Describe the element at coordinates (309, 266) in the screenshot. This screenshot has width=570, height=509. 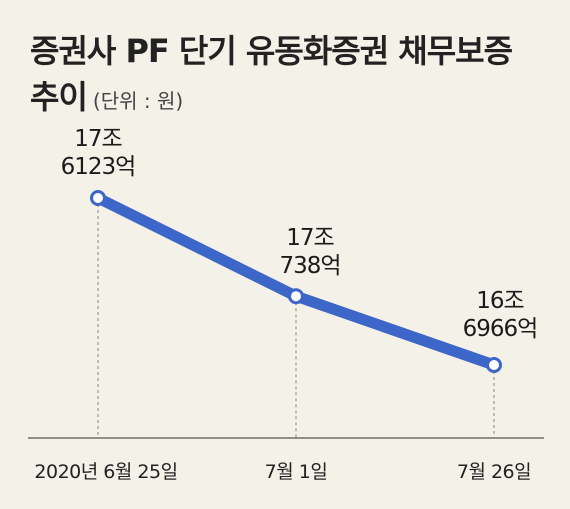
I see `data-label-1-line2: 738억` at that location.